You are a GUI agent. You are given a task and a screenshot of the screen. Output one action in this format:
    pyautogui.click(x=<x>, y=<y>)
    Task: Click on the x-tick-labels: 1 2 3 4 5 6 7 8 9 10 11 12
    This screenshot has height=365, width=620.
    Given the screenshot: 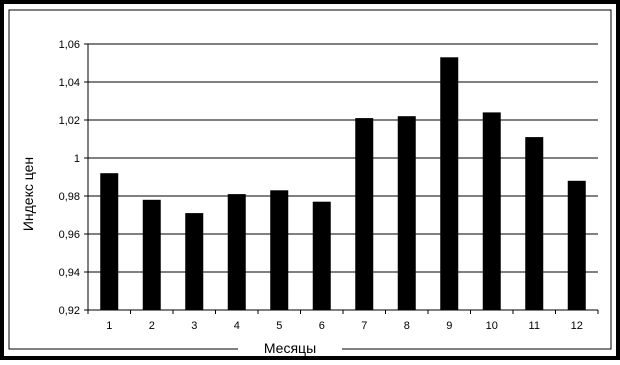 What is the action you would take?
    pyautogui.click(x=344, y=326)
    